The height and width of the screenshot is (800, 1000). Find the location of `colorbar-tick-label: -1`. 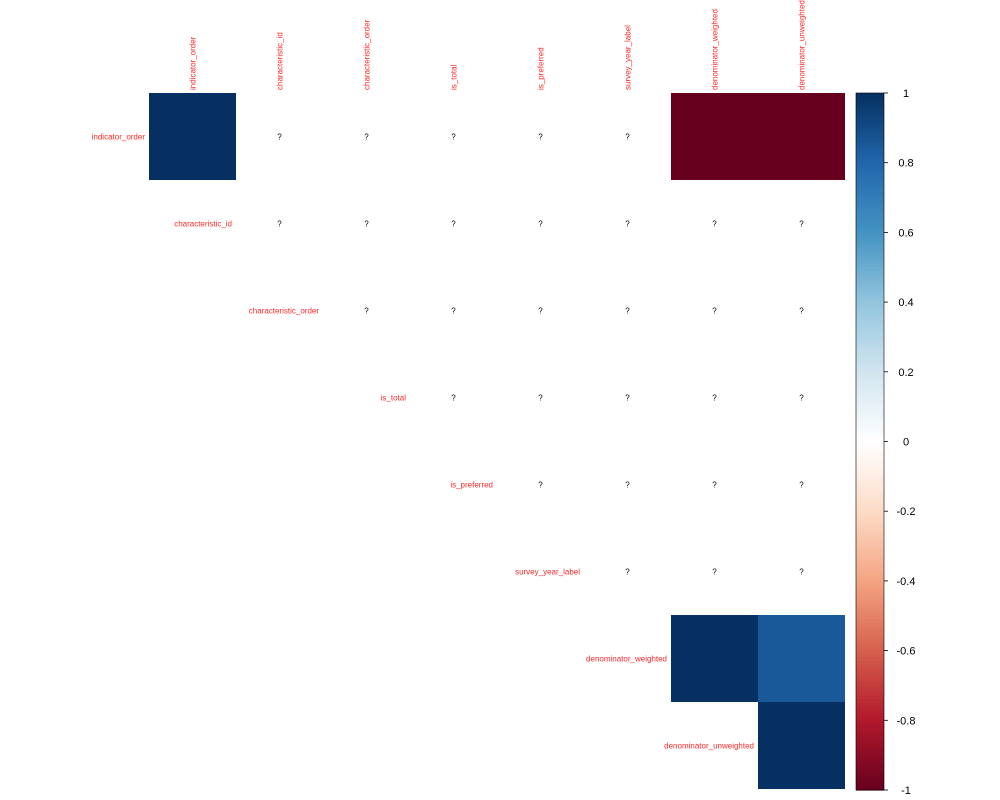

colorbar-tick-label: -1 is located at coordinates (906, 791).